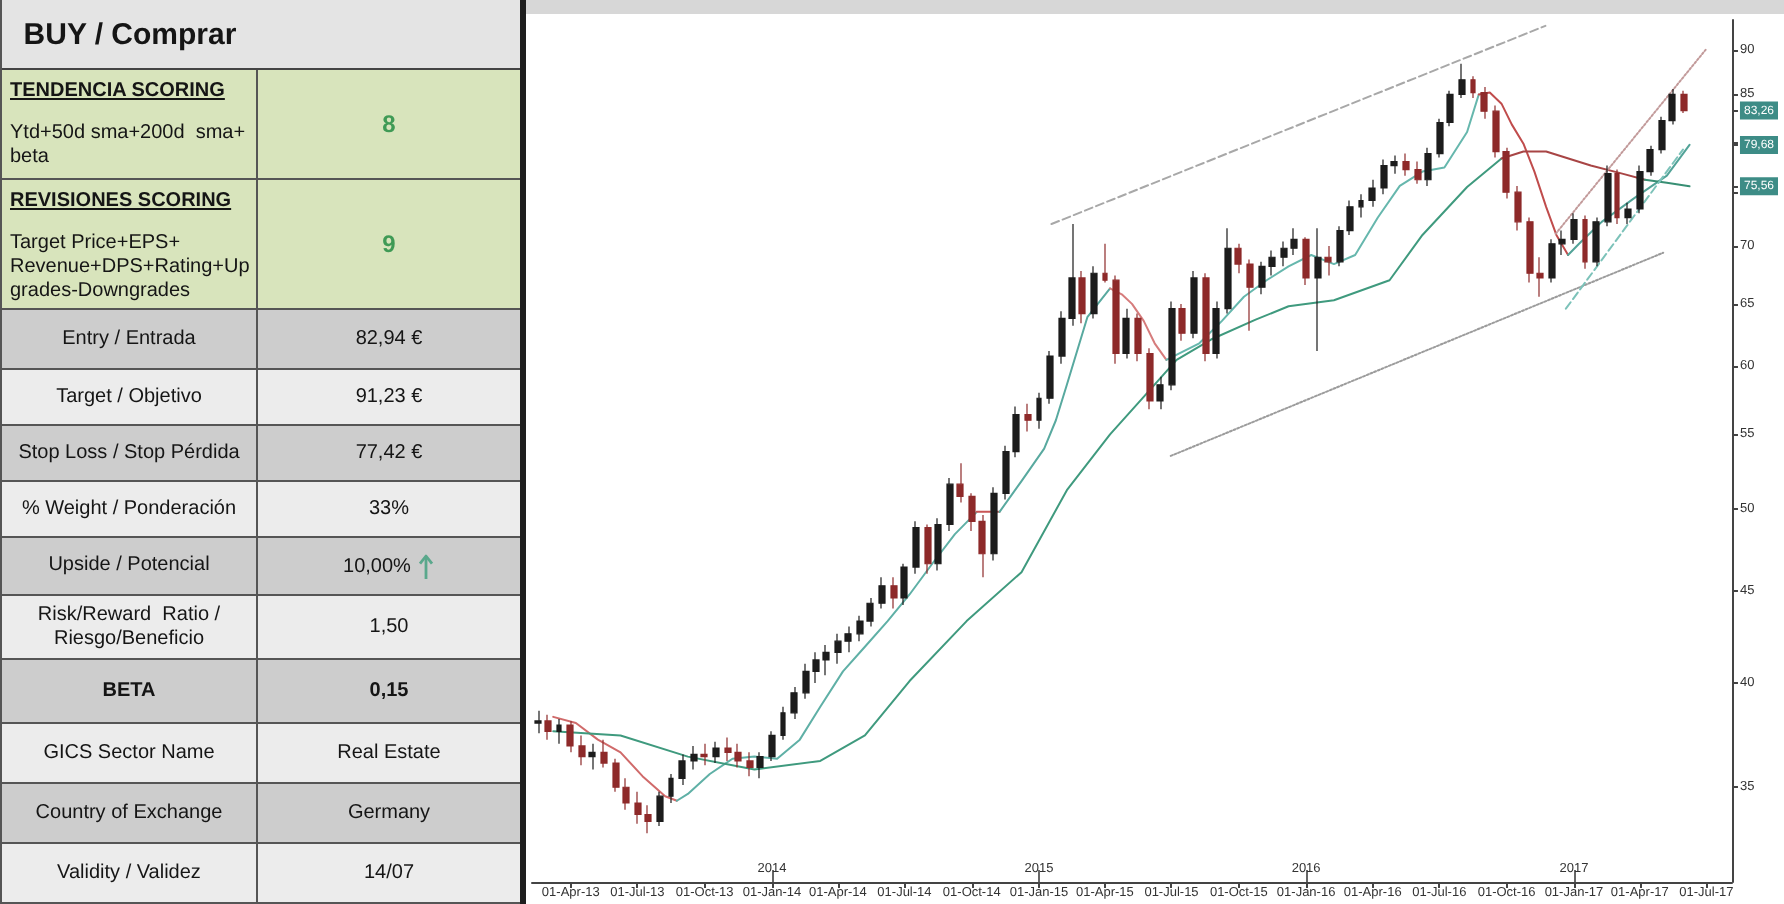  Describe the element at coordinates (129, 753) in the screenshot. I see `category-label: GICS Sector Name` at that location.